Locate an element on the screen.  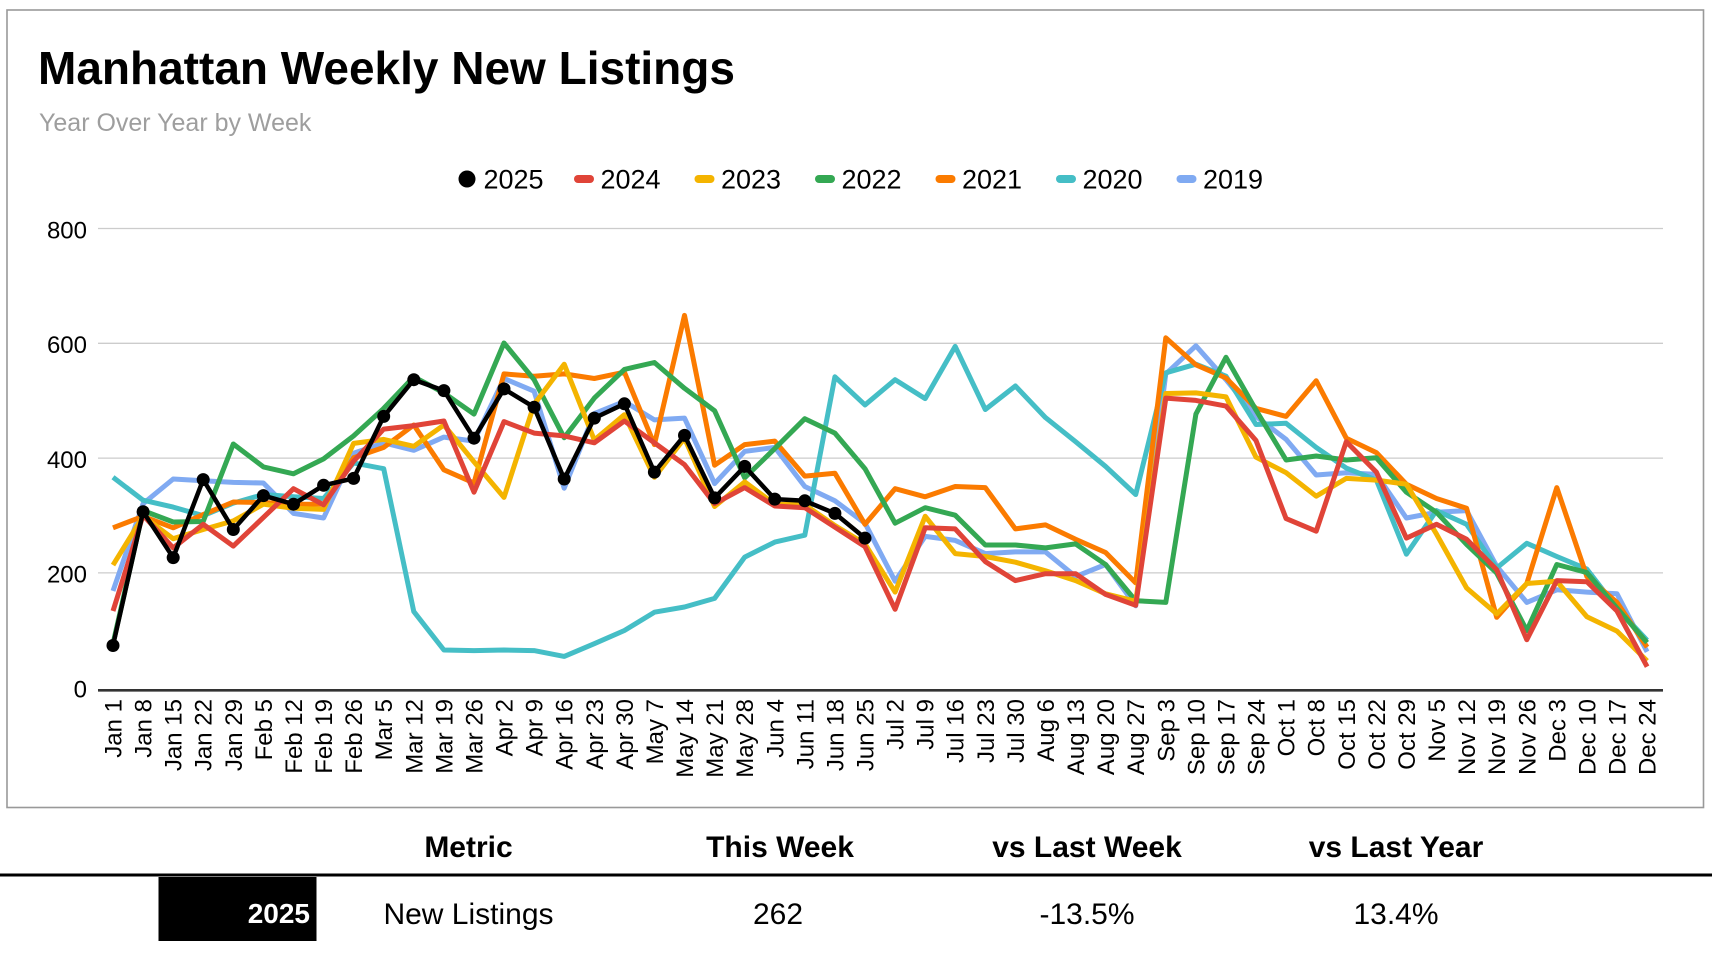
svg-text: New Listings is located at coordinates (468, 914).